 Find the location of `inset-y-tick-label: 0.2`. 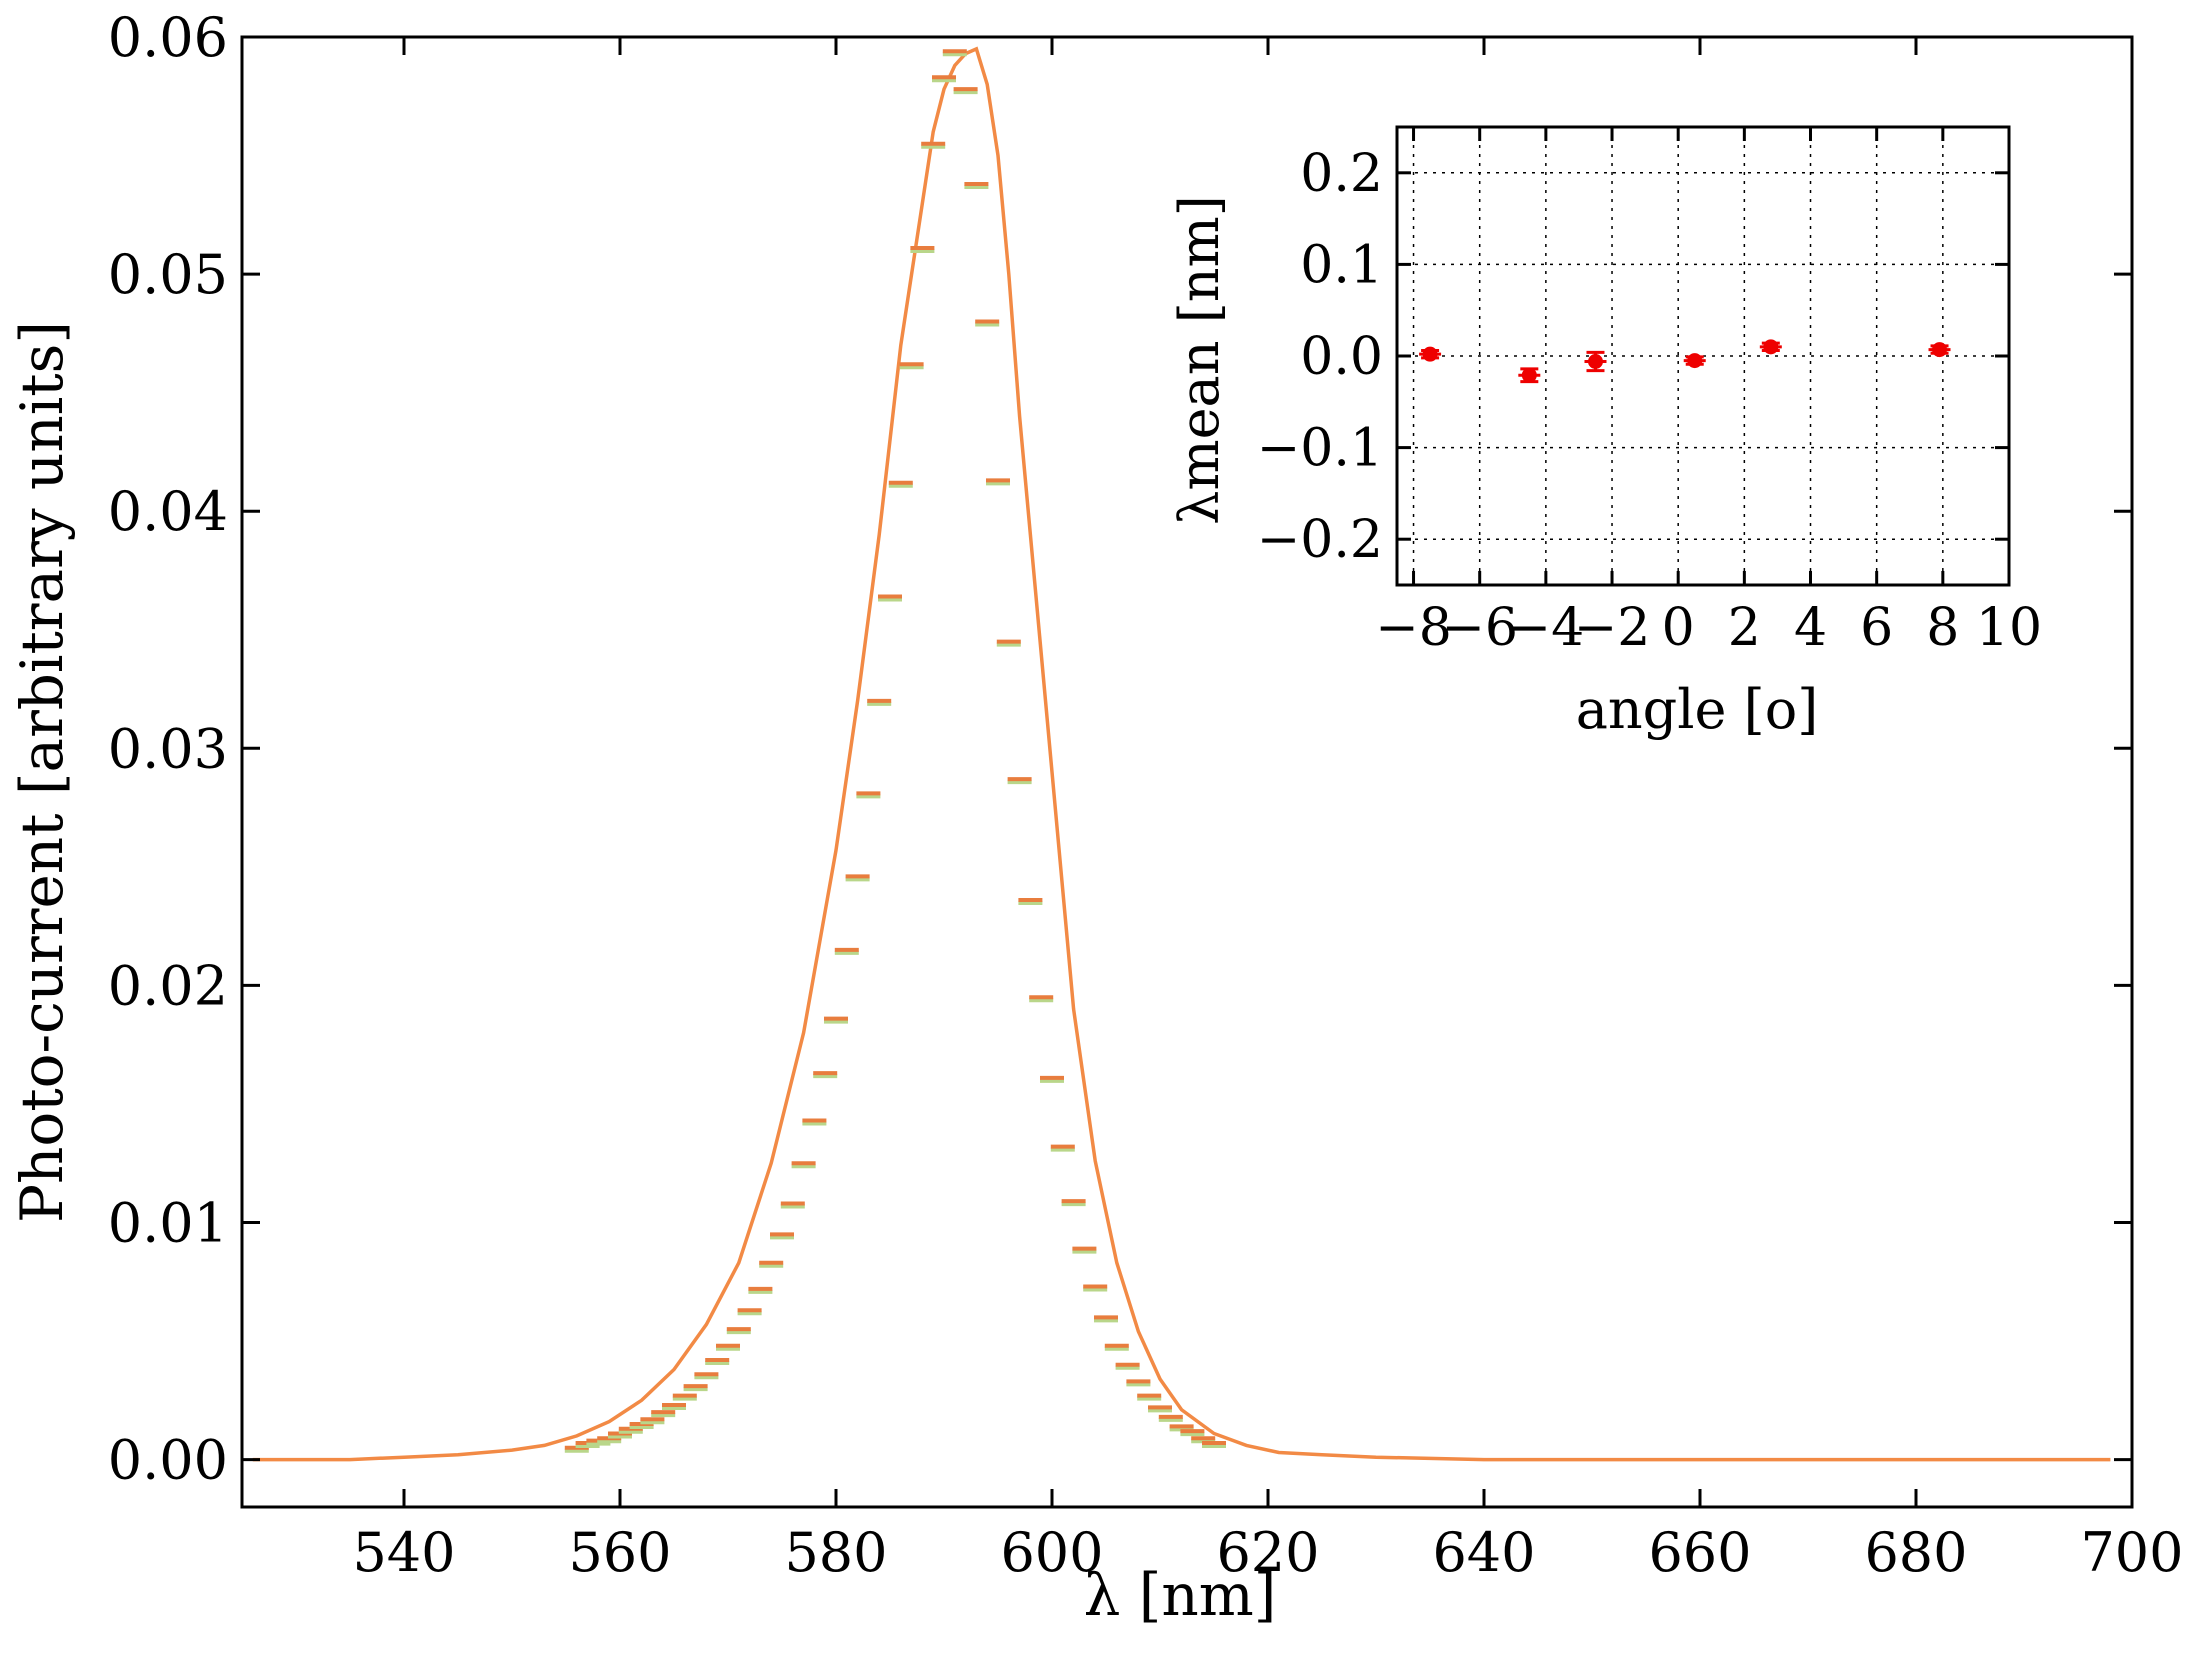

inset-y-tick-label: 0.2 is located at coordinates (1341, 174).